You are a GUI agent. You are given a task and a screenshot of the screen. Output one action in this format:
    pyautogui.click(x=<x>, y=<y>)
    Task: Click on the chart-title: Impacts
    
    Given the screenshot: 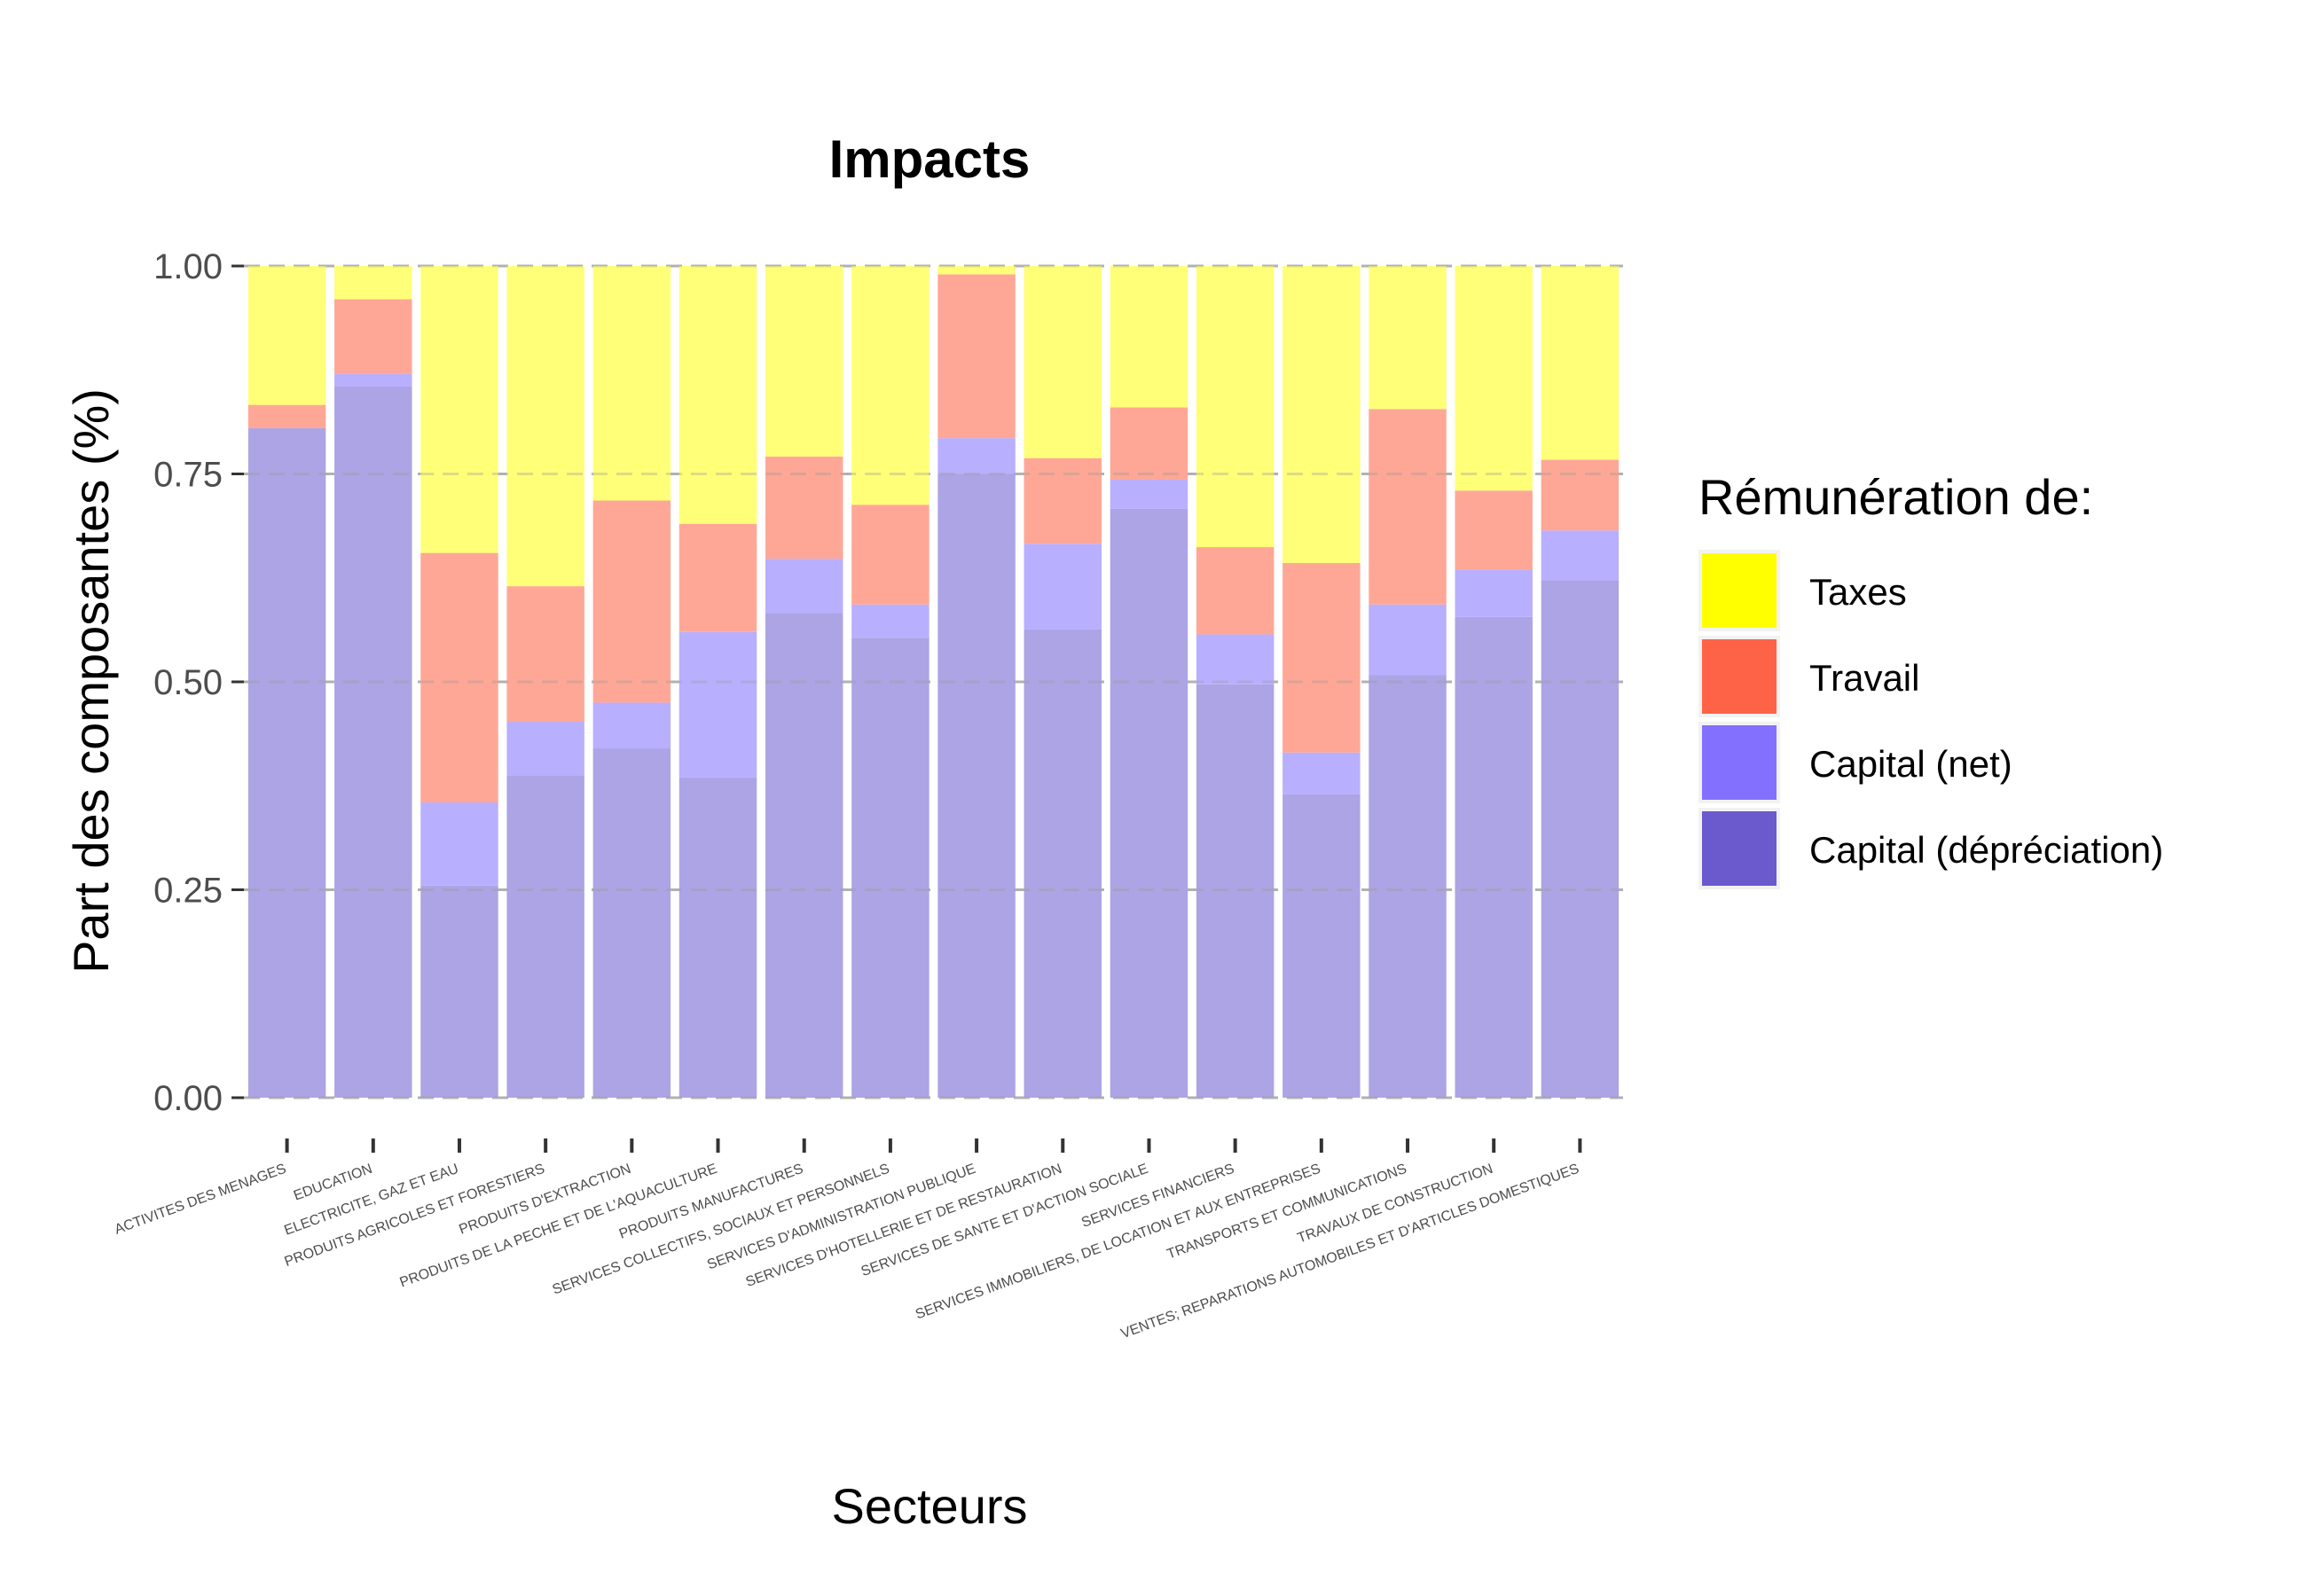 What is the action you would take?
    pyautogui.click(x=930, y=159)
    